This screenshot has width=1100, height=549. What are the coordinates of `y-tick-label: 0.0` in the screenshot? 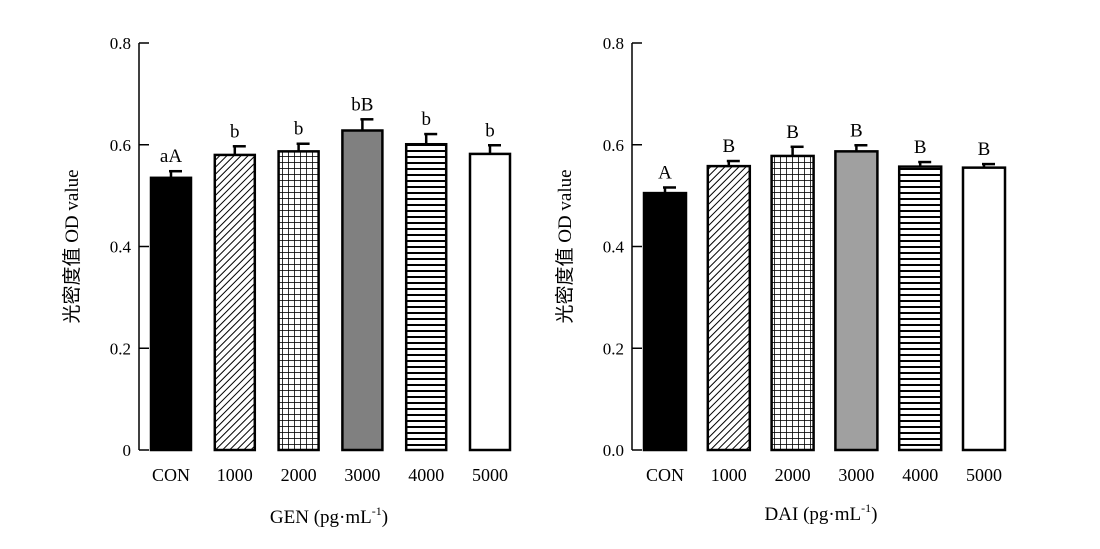 It's located at (613, 450).